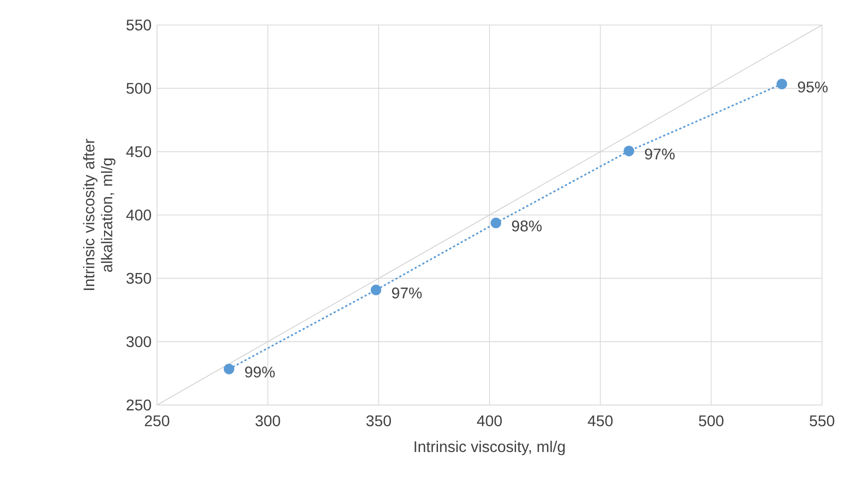  Describe the element at coordinates (813, 87) in the screenshot. I see `annotation: 95%` at that location.